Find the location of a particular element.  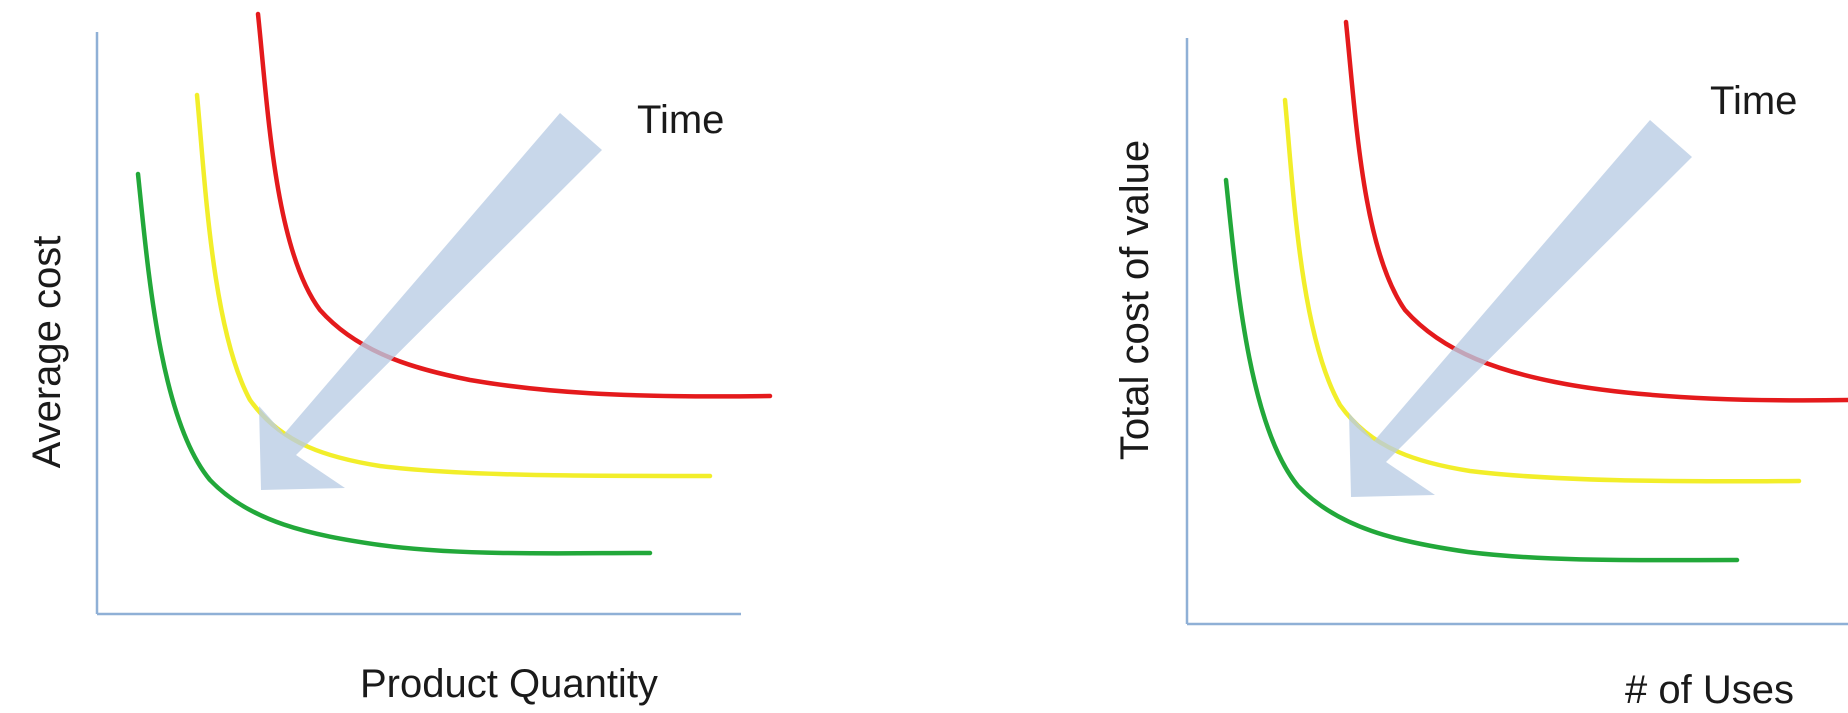

left-arrow-time-label: Time is located at coordinates (680, 120).